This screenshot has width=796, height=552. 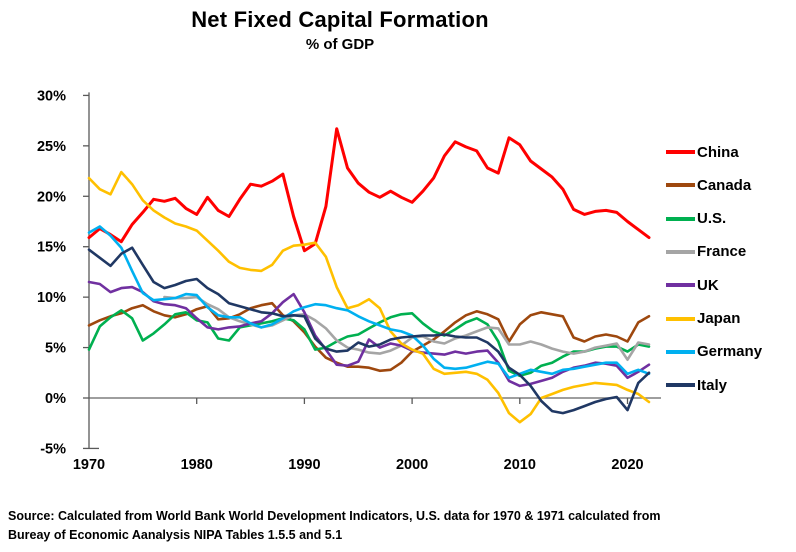 I want to click on legend-label-france: France, so click(x=722, y=252).